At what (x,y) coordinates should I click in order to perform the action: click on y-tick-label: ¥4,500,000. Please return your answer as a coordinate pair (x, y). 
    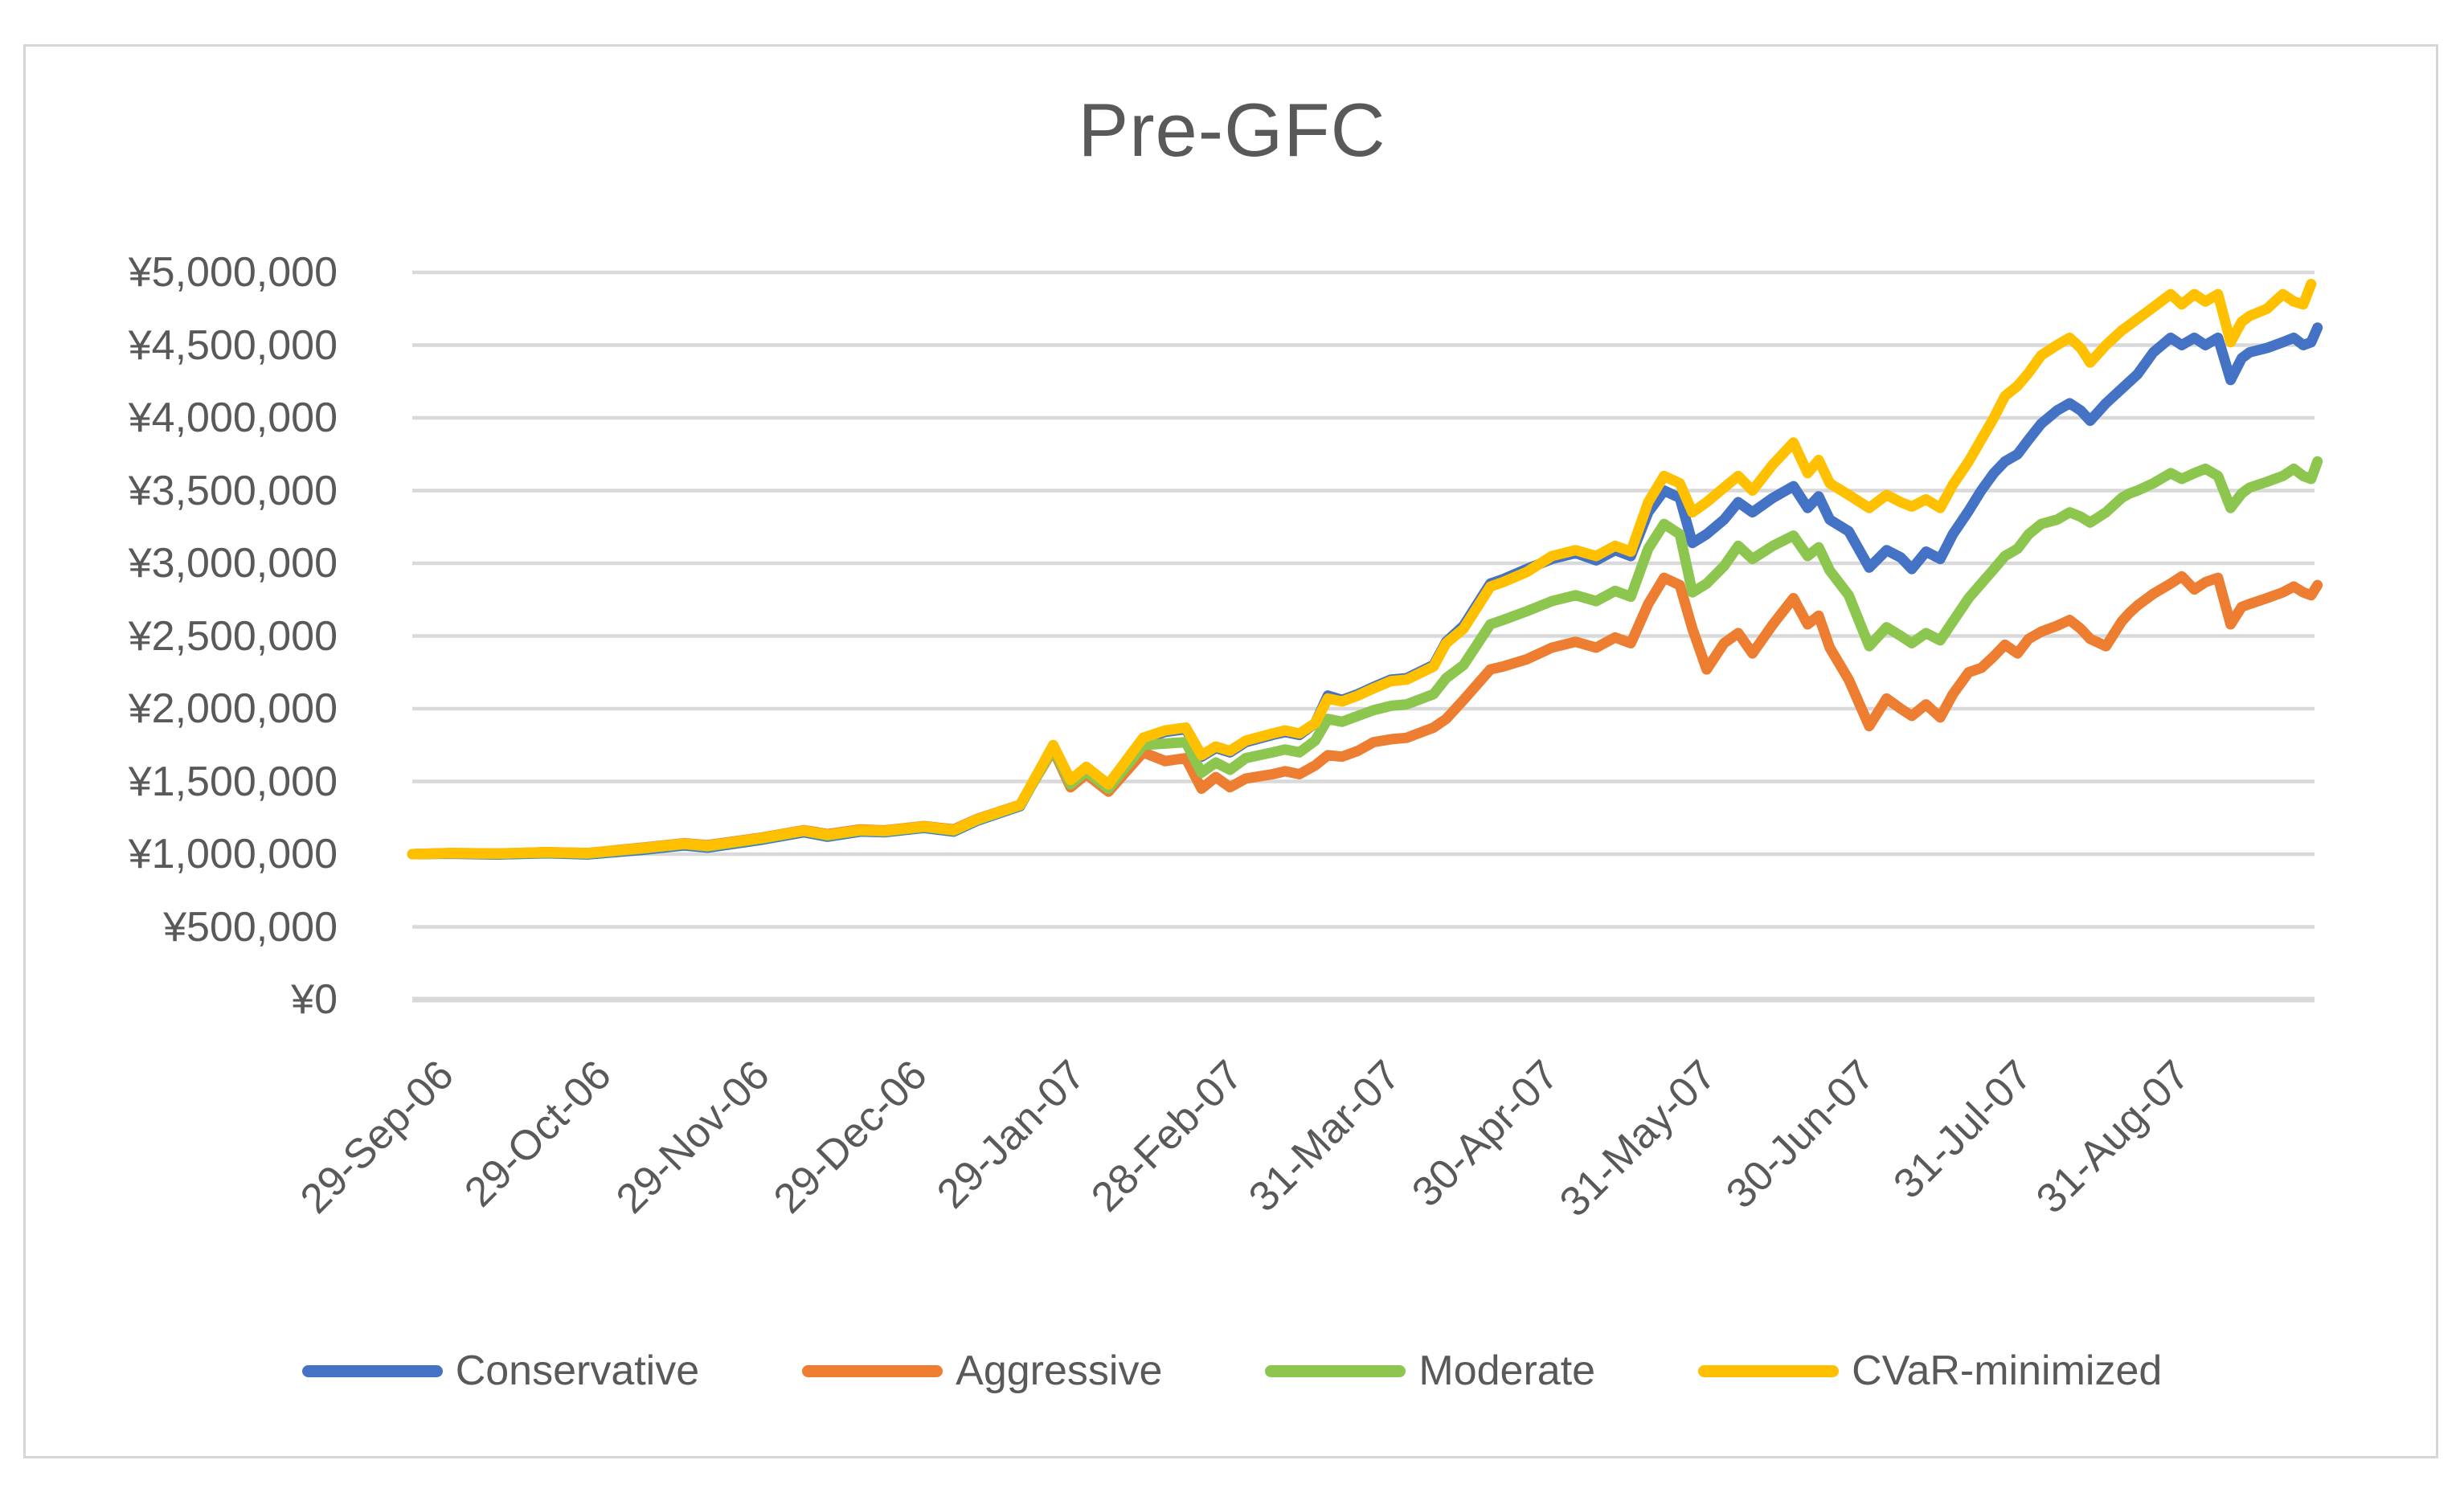
    Looking at the image, I should click on (233, 345).